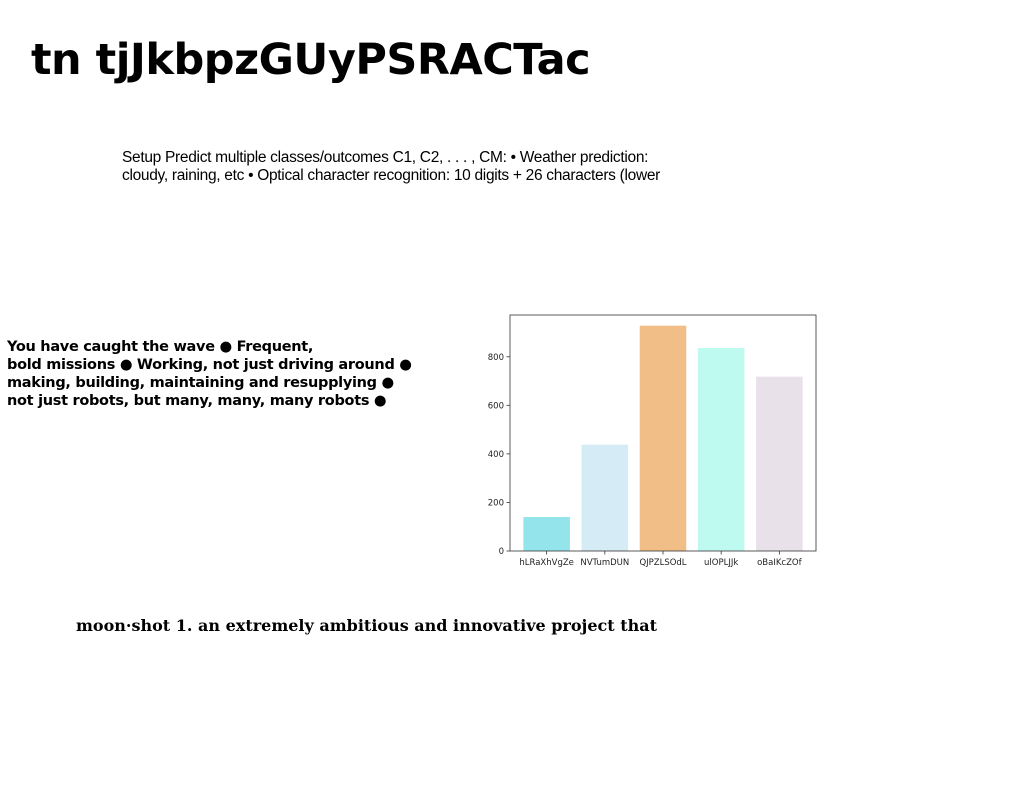 The image size is (1024, 788). What do you see at coordinates (311, 60) in the screenshot?
I see `slide-title: tn tjJkbpzGUyPSRACTac` at bounding box center [311, 60].